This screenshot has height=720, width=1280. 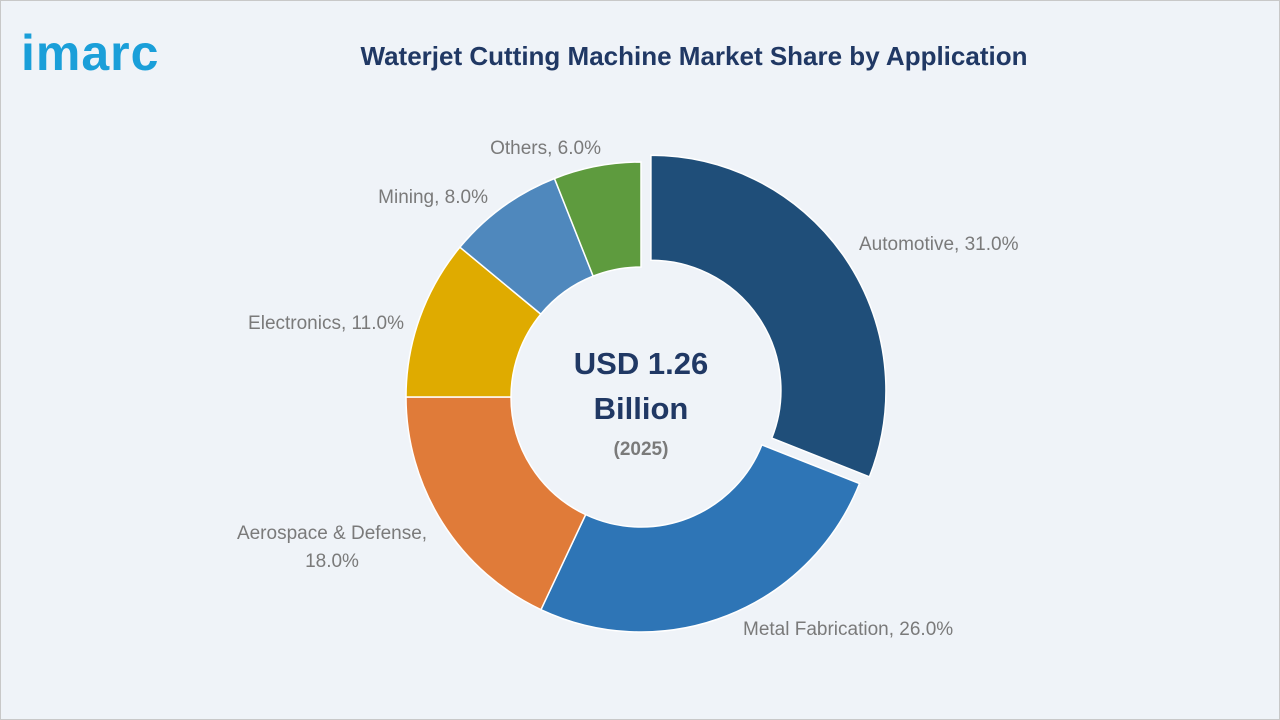 I want to click on center-sublabel: (2025), so click(x=641, y=449).